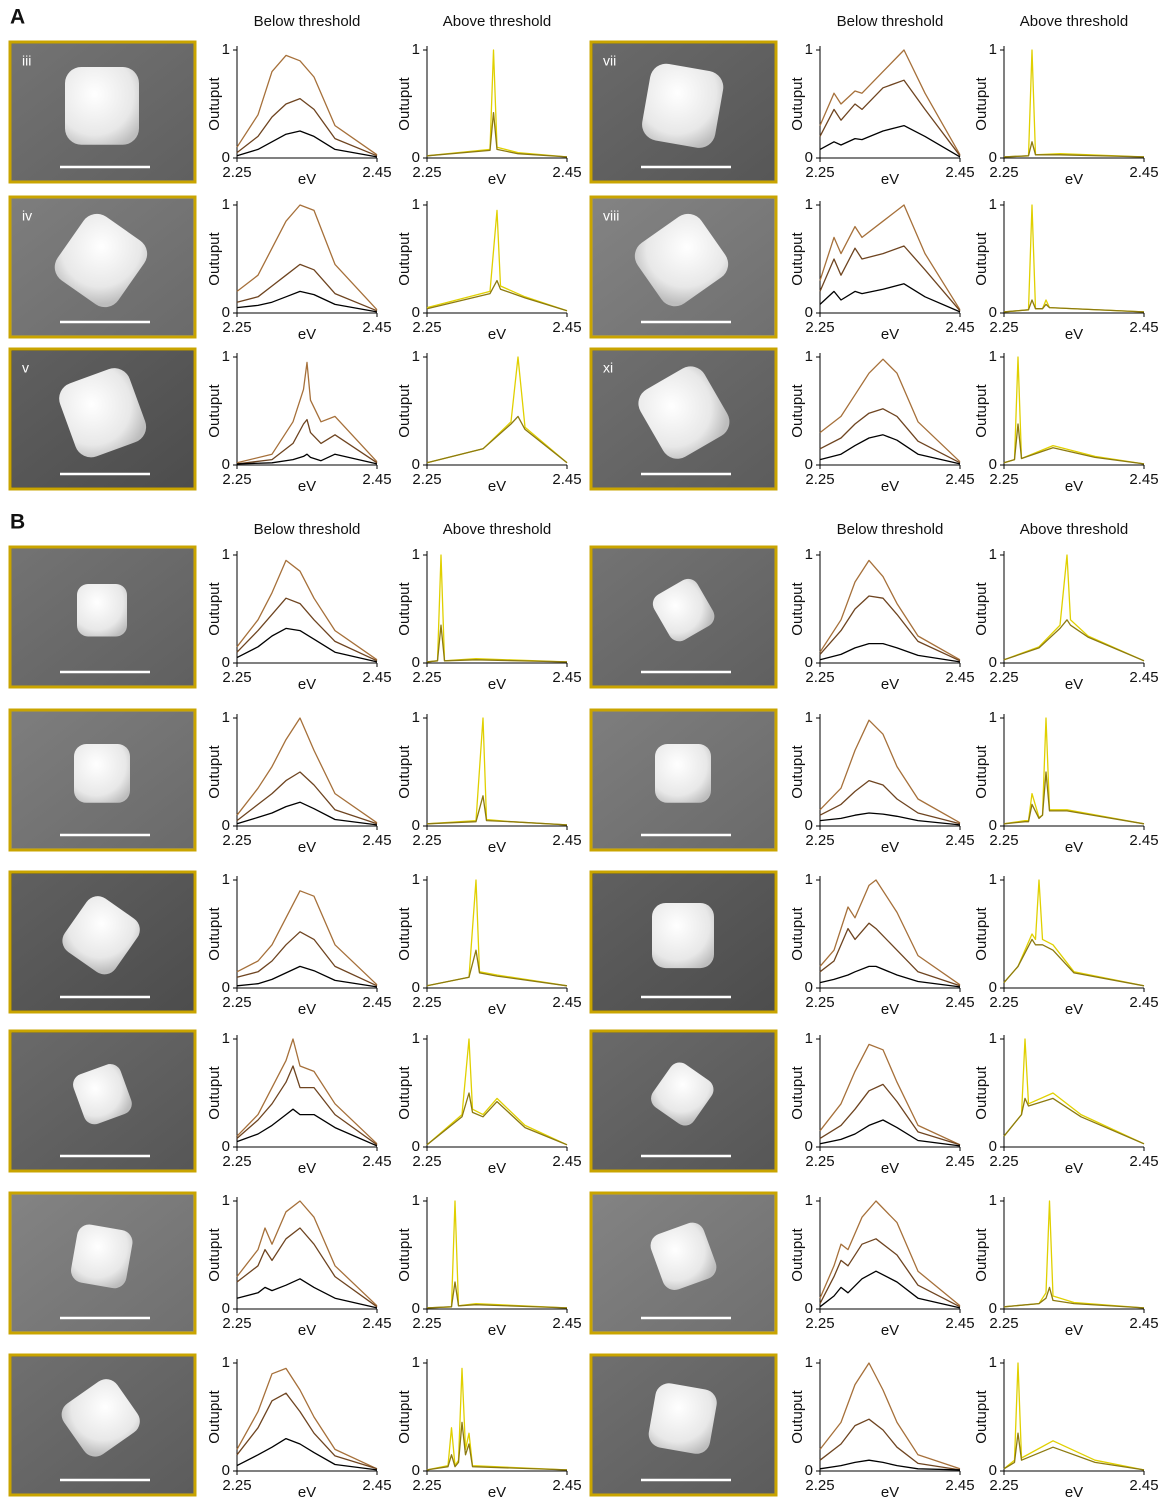 This screenshot has width=1158, height=1500. Describe the element at coordinates (611, 216) in the screenshot. I see `image-tag: viii` at that location.